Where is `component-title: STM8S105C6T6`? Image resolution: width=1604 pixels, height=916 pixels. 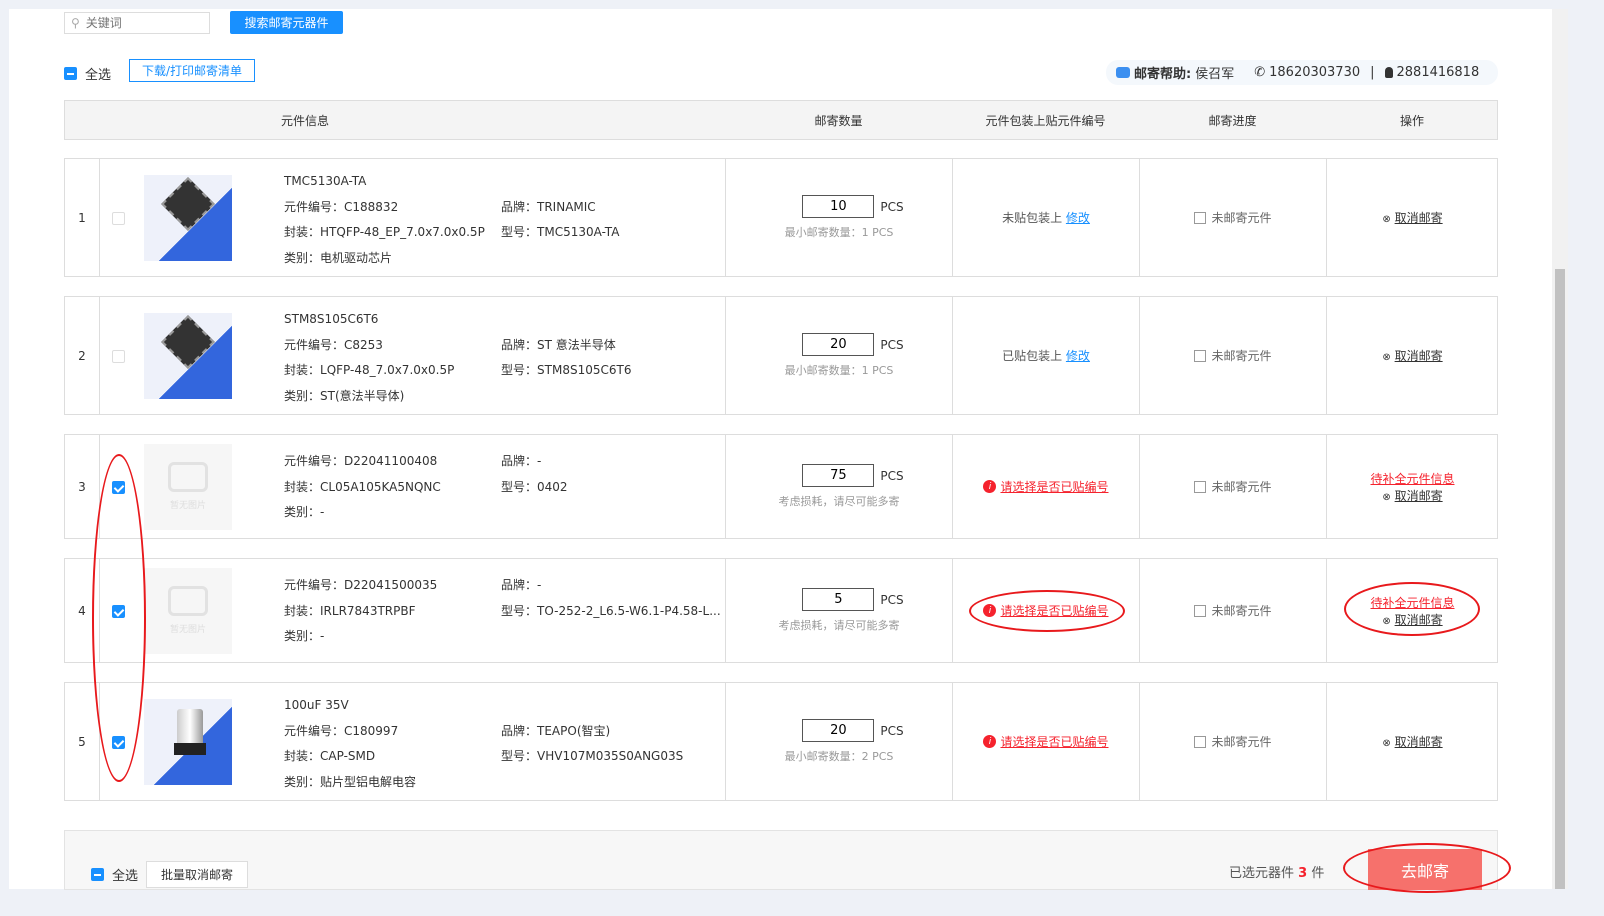
component-title: STM8S105C6T6 is located at coordinates (331, 319).